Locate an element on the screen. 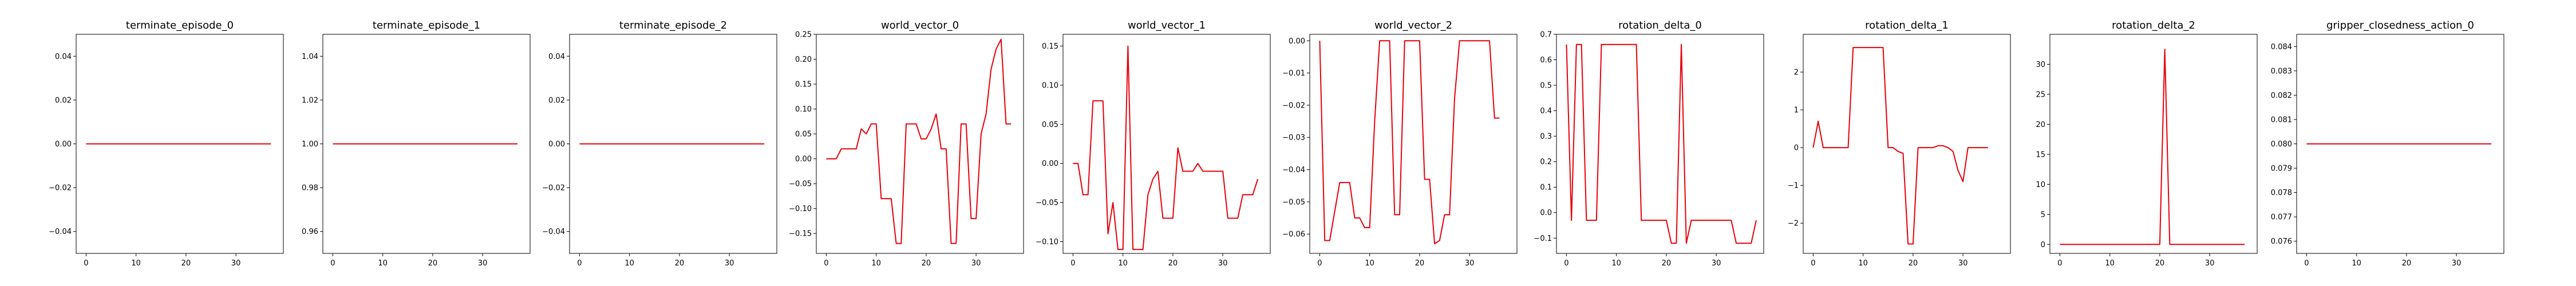 The image size is (2576, 286). y-tick-label: 0.4 is located at coordinates (1546, 111).